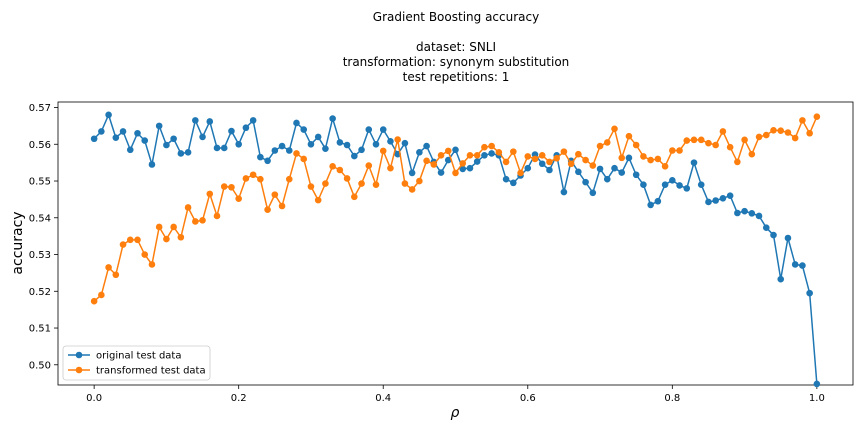 Image resolution: width=864 pixels, height=432 pixels. Describe the element at coordinates (672, 398) in the screenshot. I see `x-tick-label: 0.8` at that location.